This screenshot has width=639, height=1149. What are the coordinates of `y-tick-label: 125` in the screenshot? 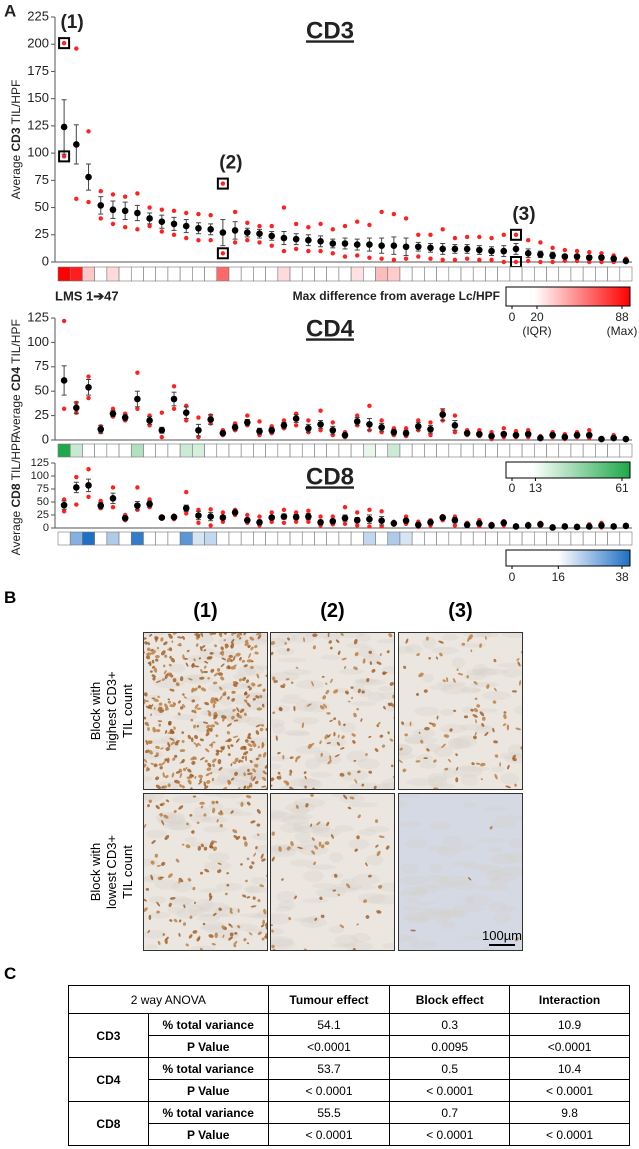 It's located at (38, 316).